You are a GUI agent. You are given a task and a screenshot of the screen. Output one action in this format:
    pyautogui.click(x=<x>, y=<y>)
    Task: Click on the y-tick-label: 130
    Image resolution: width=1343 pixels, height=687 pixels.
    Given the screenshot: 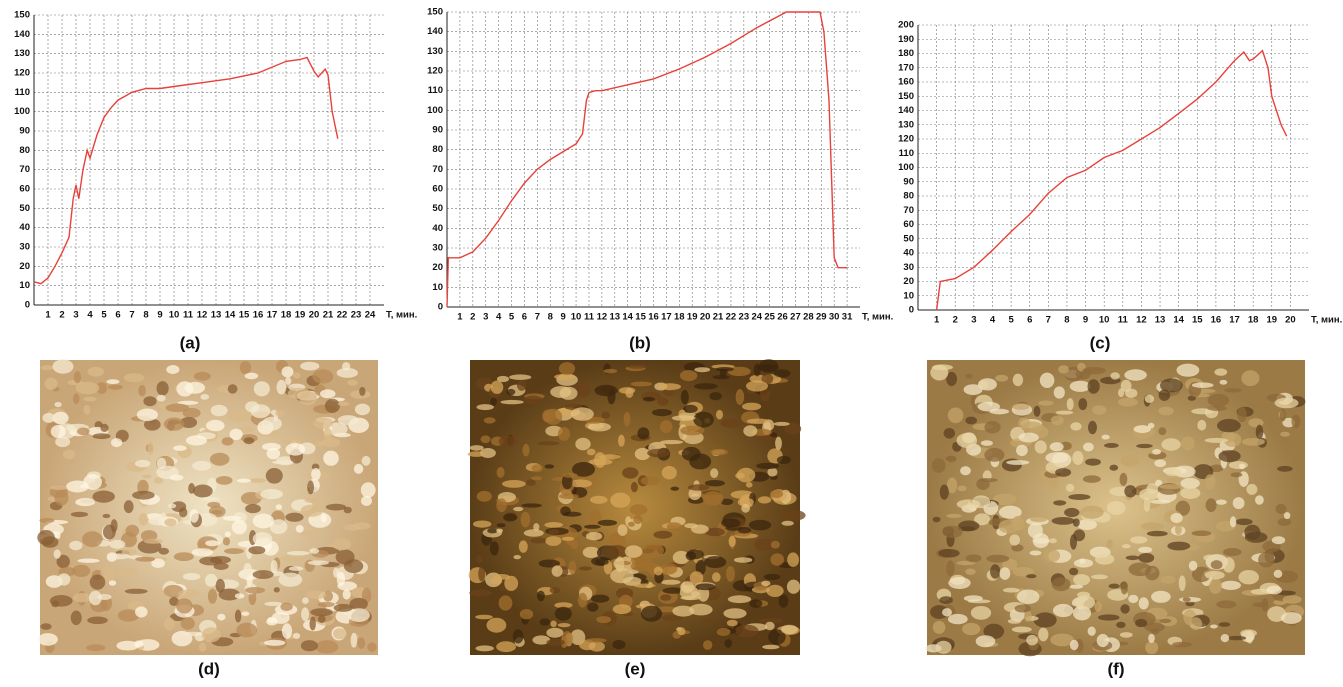 What is the action you would take?
    pyautogui.click(x=906, y=124)
    